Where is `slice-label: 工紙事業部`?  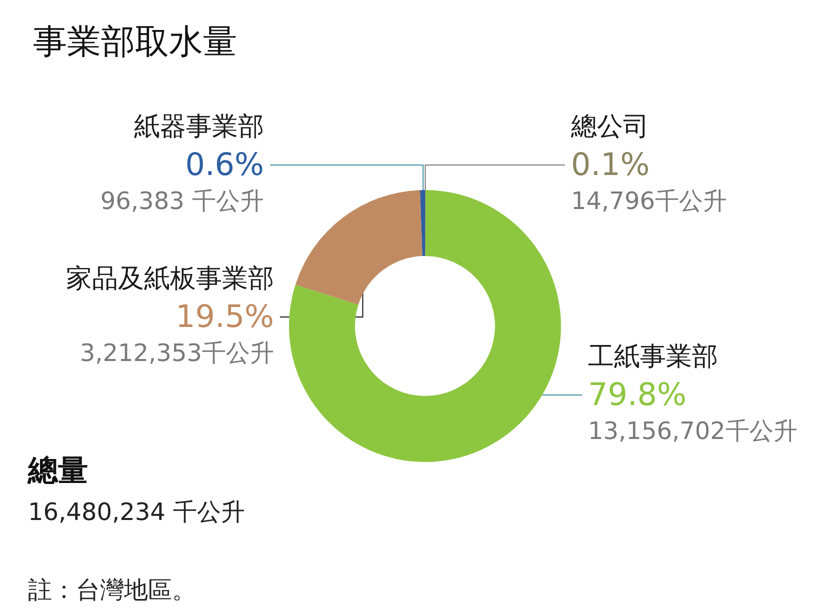
slice-label: 工紙事業部 is located at coordinates (653, 357).